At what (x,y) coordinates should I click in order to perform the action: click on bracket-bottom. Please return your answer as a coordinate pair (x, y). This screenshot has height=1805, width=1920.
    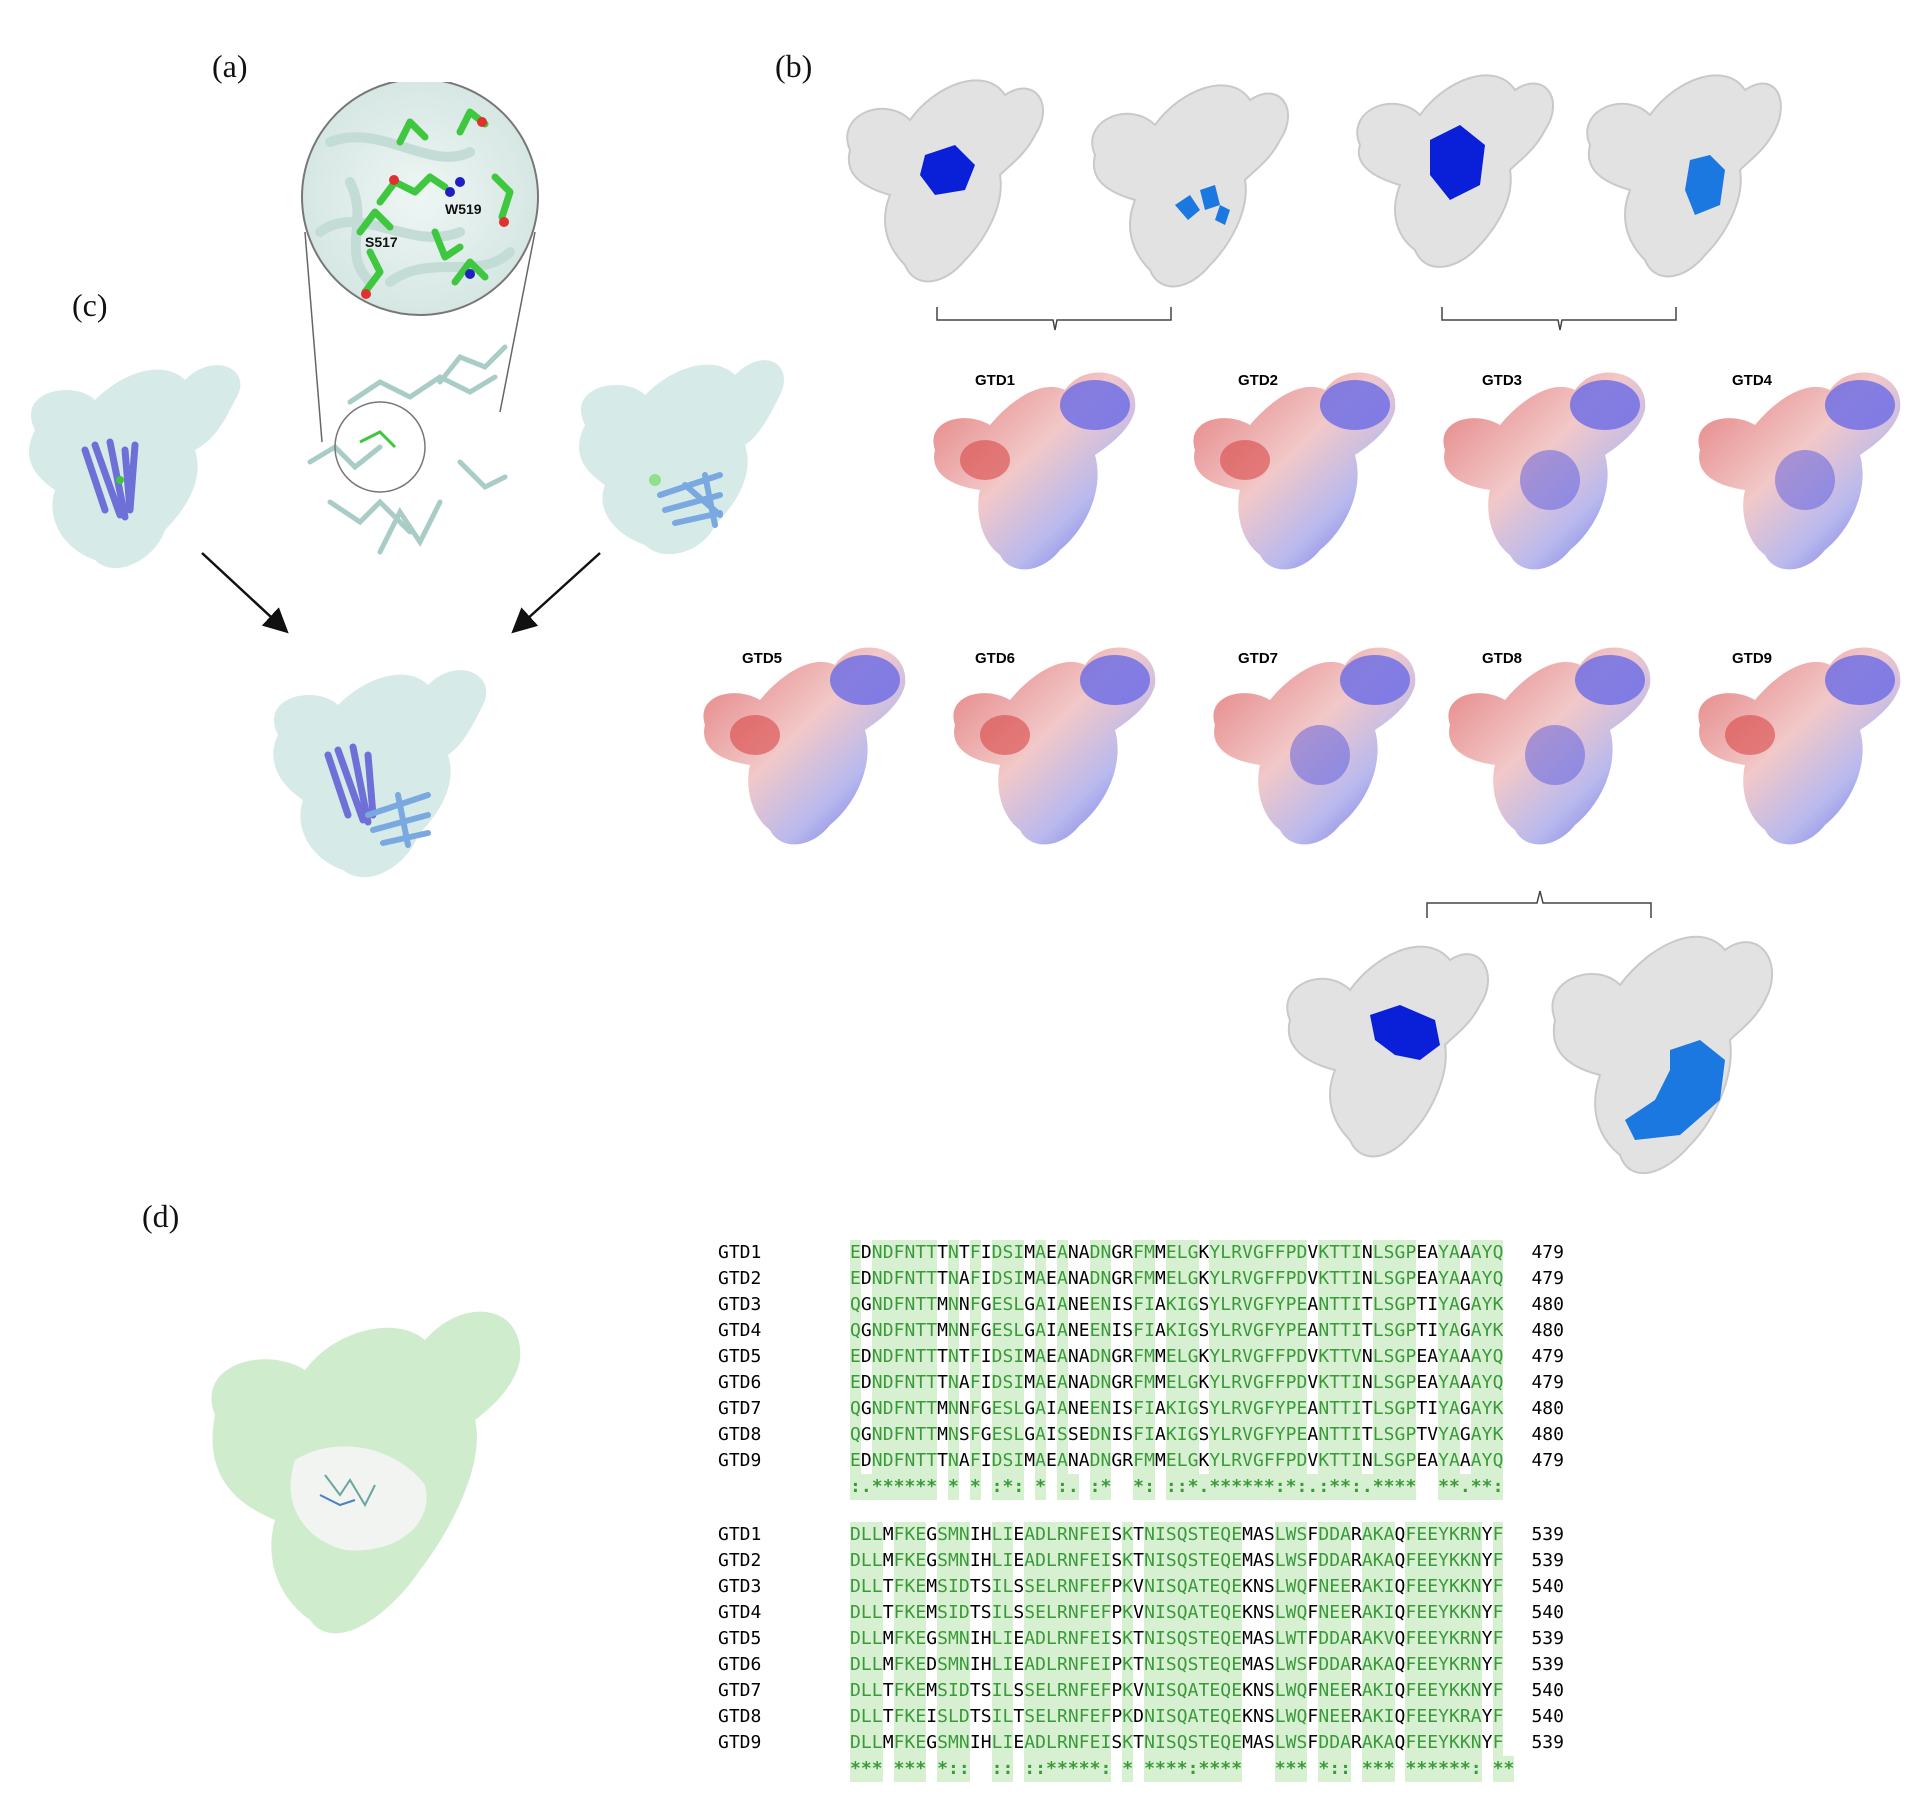
    Looking at the image, I should click on (1539, 904).